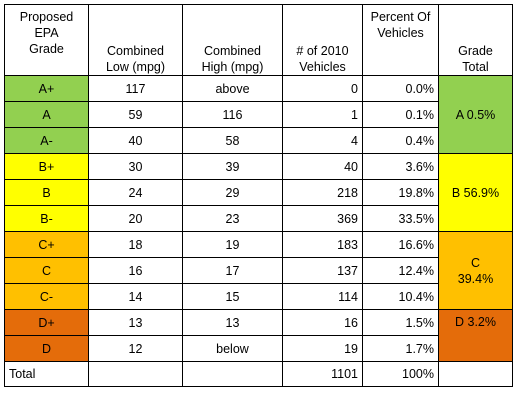 Image resolution: width=517 pixels, height=407 pixels. What do you see at coordinates (475, 278) in the screenshot?
I see `grade-total-c-percent: 39.4%` at bounding box center [475, 278].